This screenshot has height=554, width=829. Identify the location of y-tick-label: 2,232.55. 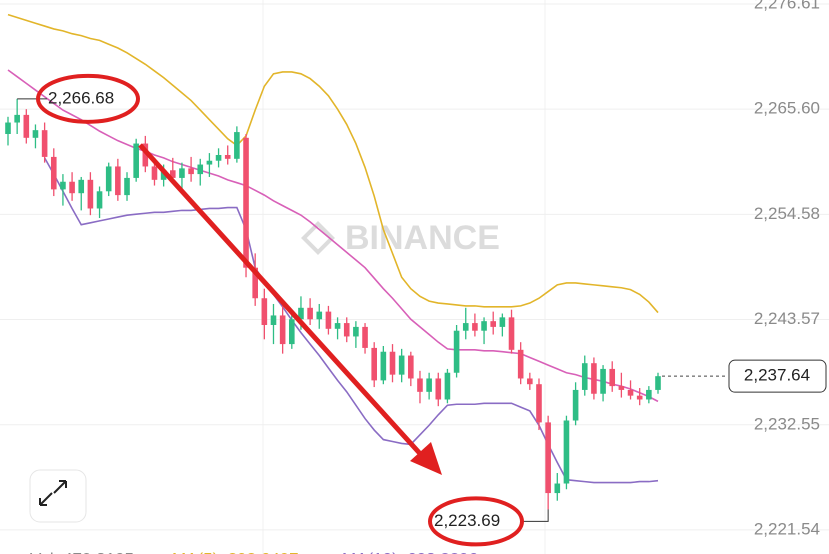
(787, 423).